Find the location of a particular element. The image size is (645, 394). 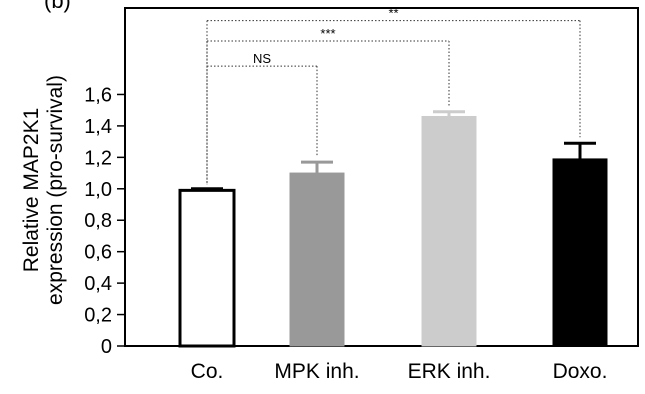

significance-label: NS is located at coordinates (262, 58).